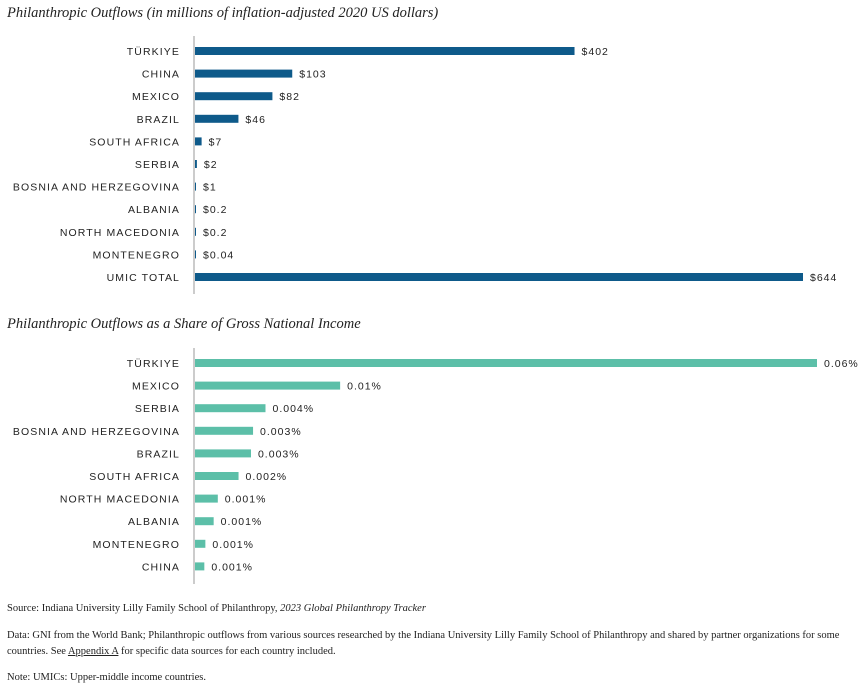 The image size is (868, 686). What do you see at coordinates (218, 255) in the screenshot?
I see `data-label: $0.04` at bounding box center [218, 255].